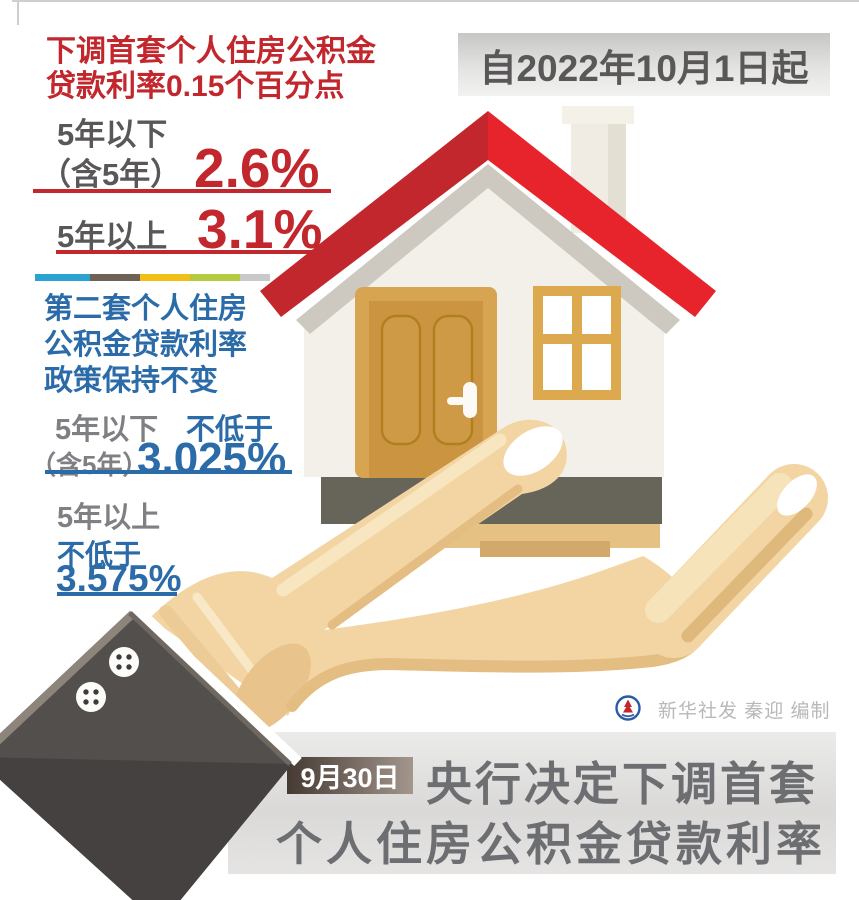 Image resolution: width=859 pixels, height=900 pixels. What do you see at coordinates (470, 400) in the screenshot?
I see `door-handle` at bounding box center [470, 400].